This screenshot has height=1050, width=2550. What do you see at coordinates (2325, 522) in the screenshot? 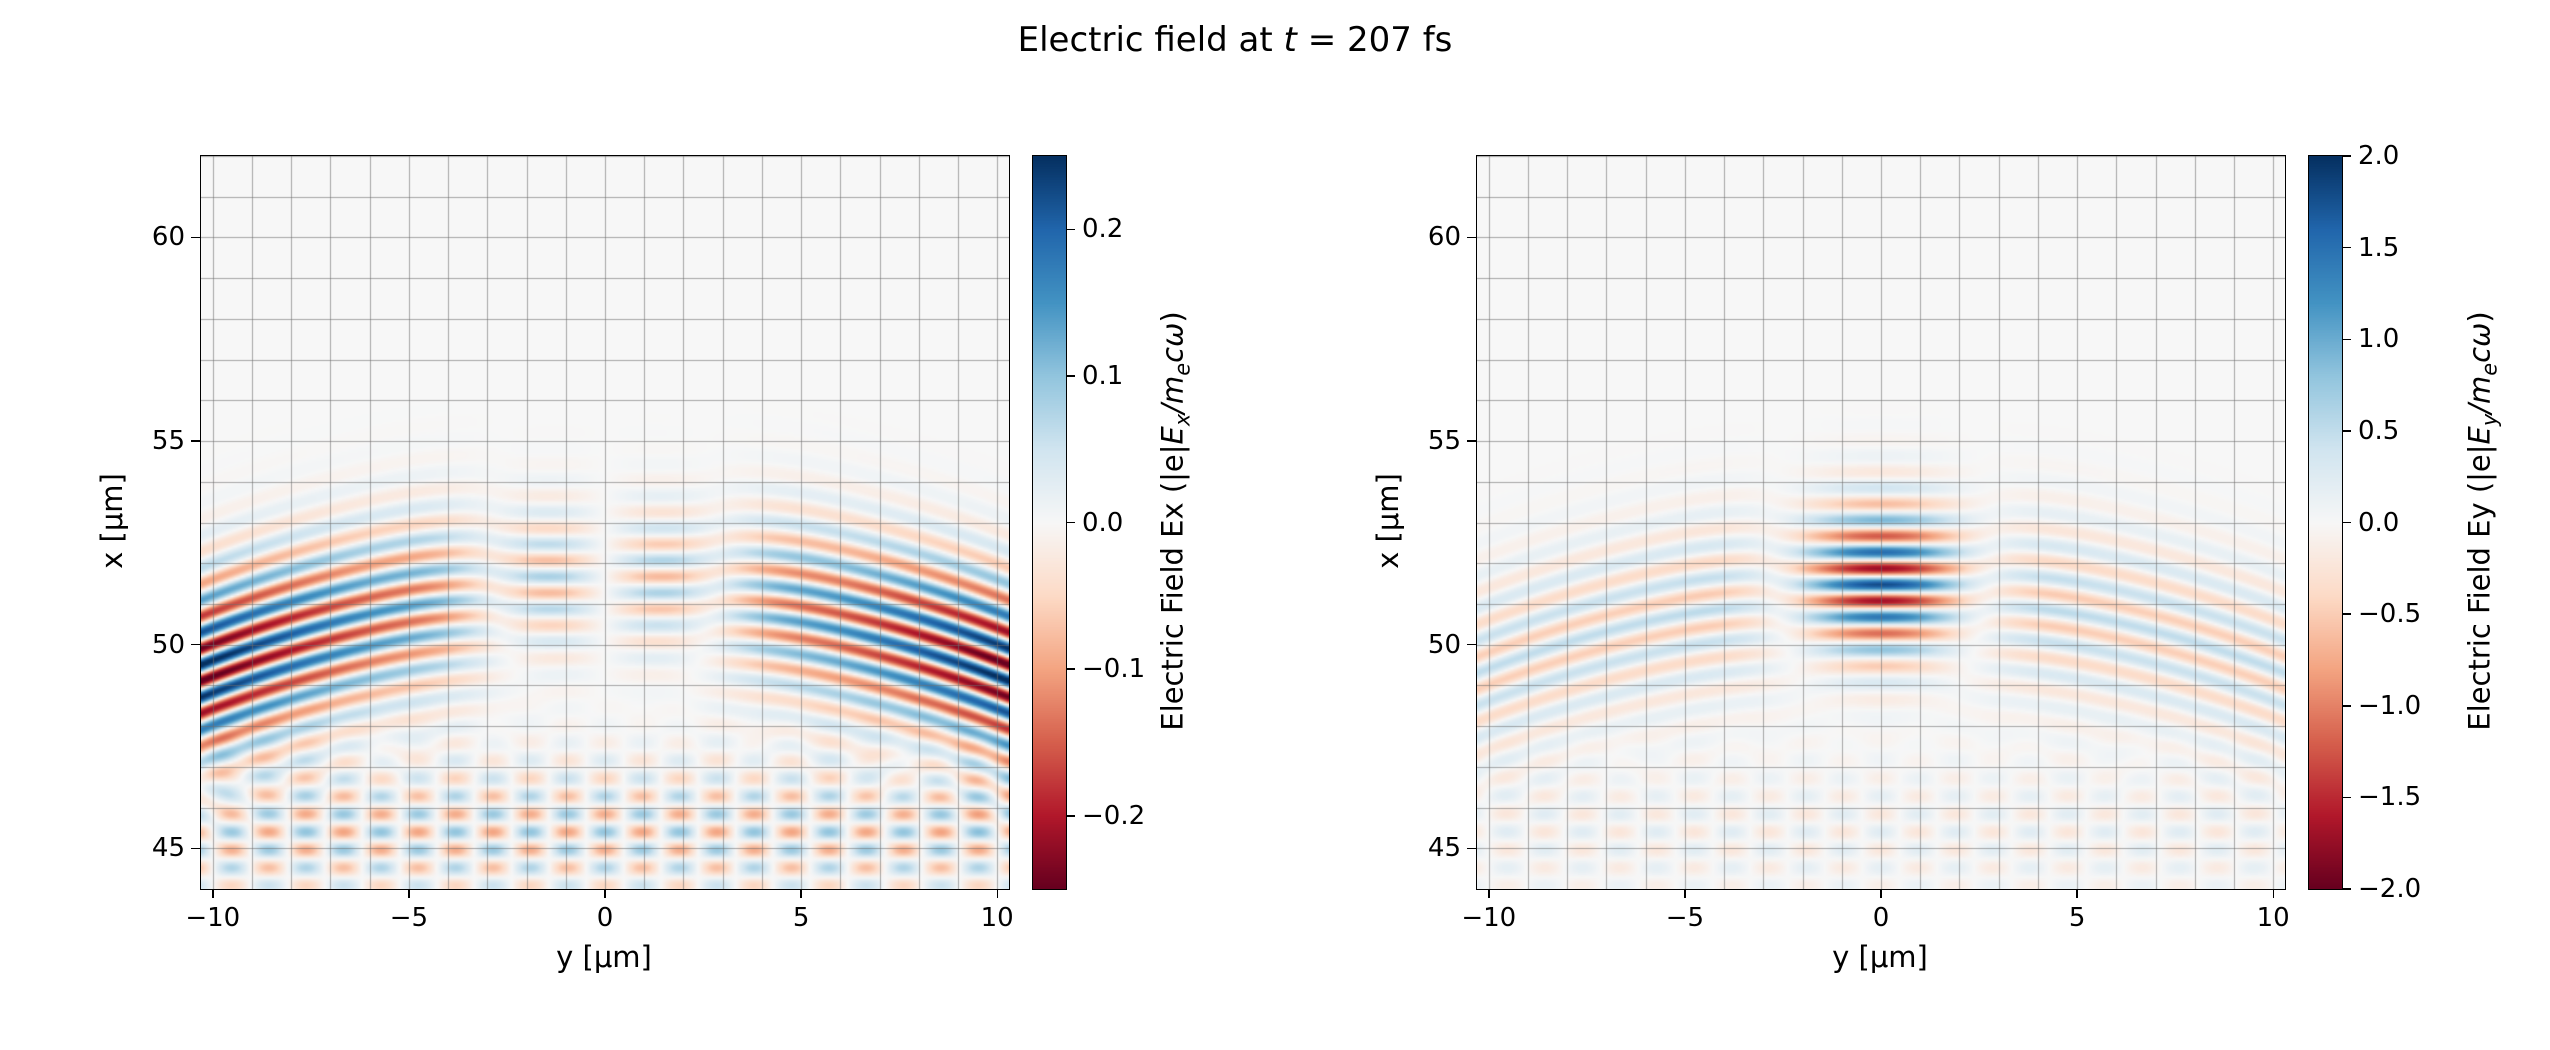
I see `colorbar-ey-canvas` at bounding box center [2325, 522].